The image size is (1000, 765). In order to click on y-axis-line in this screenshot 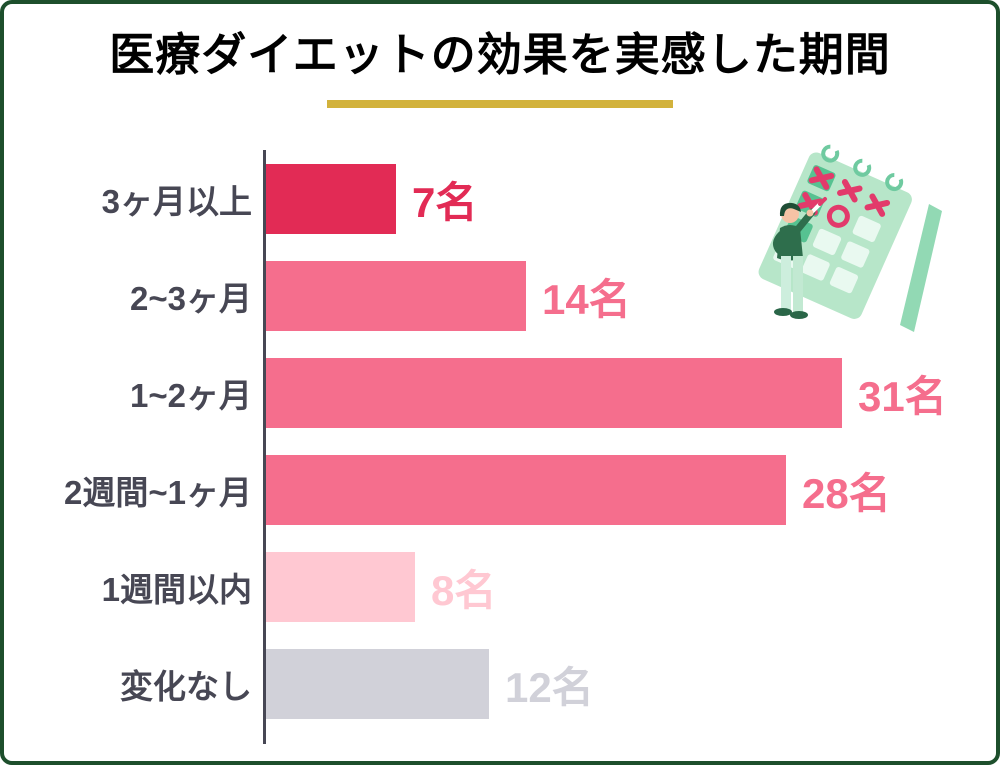, I will do `click(264, 447)`.